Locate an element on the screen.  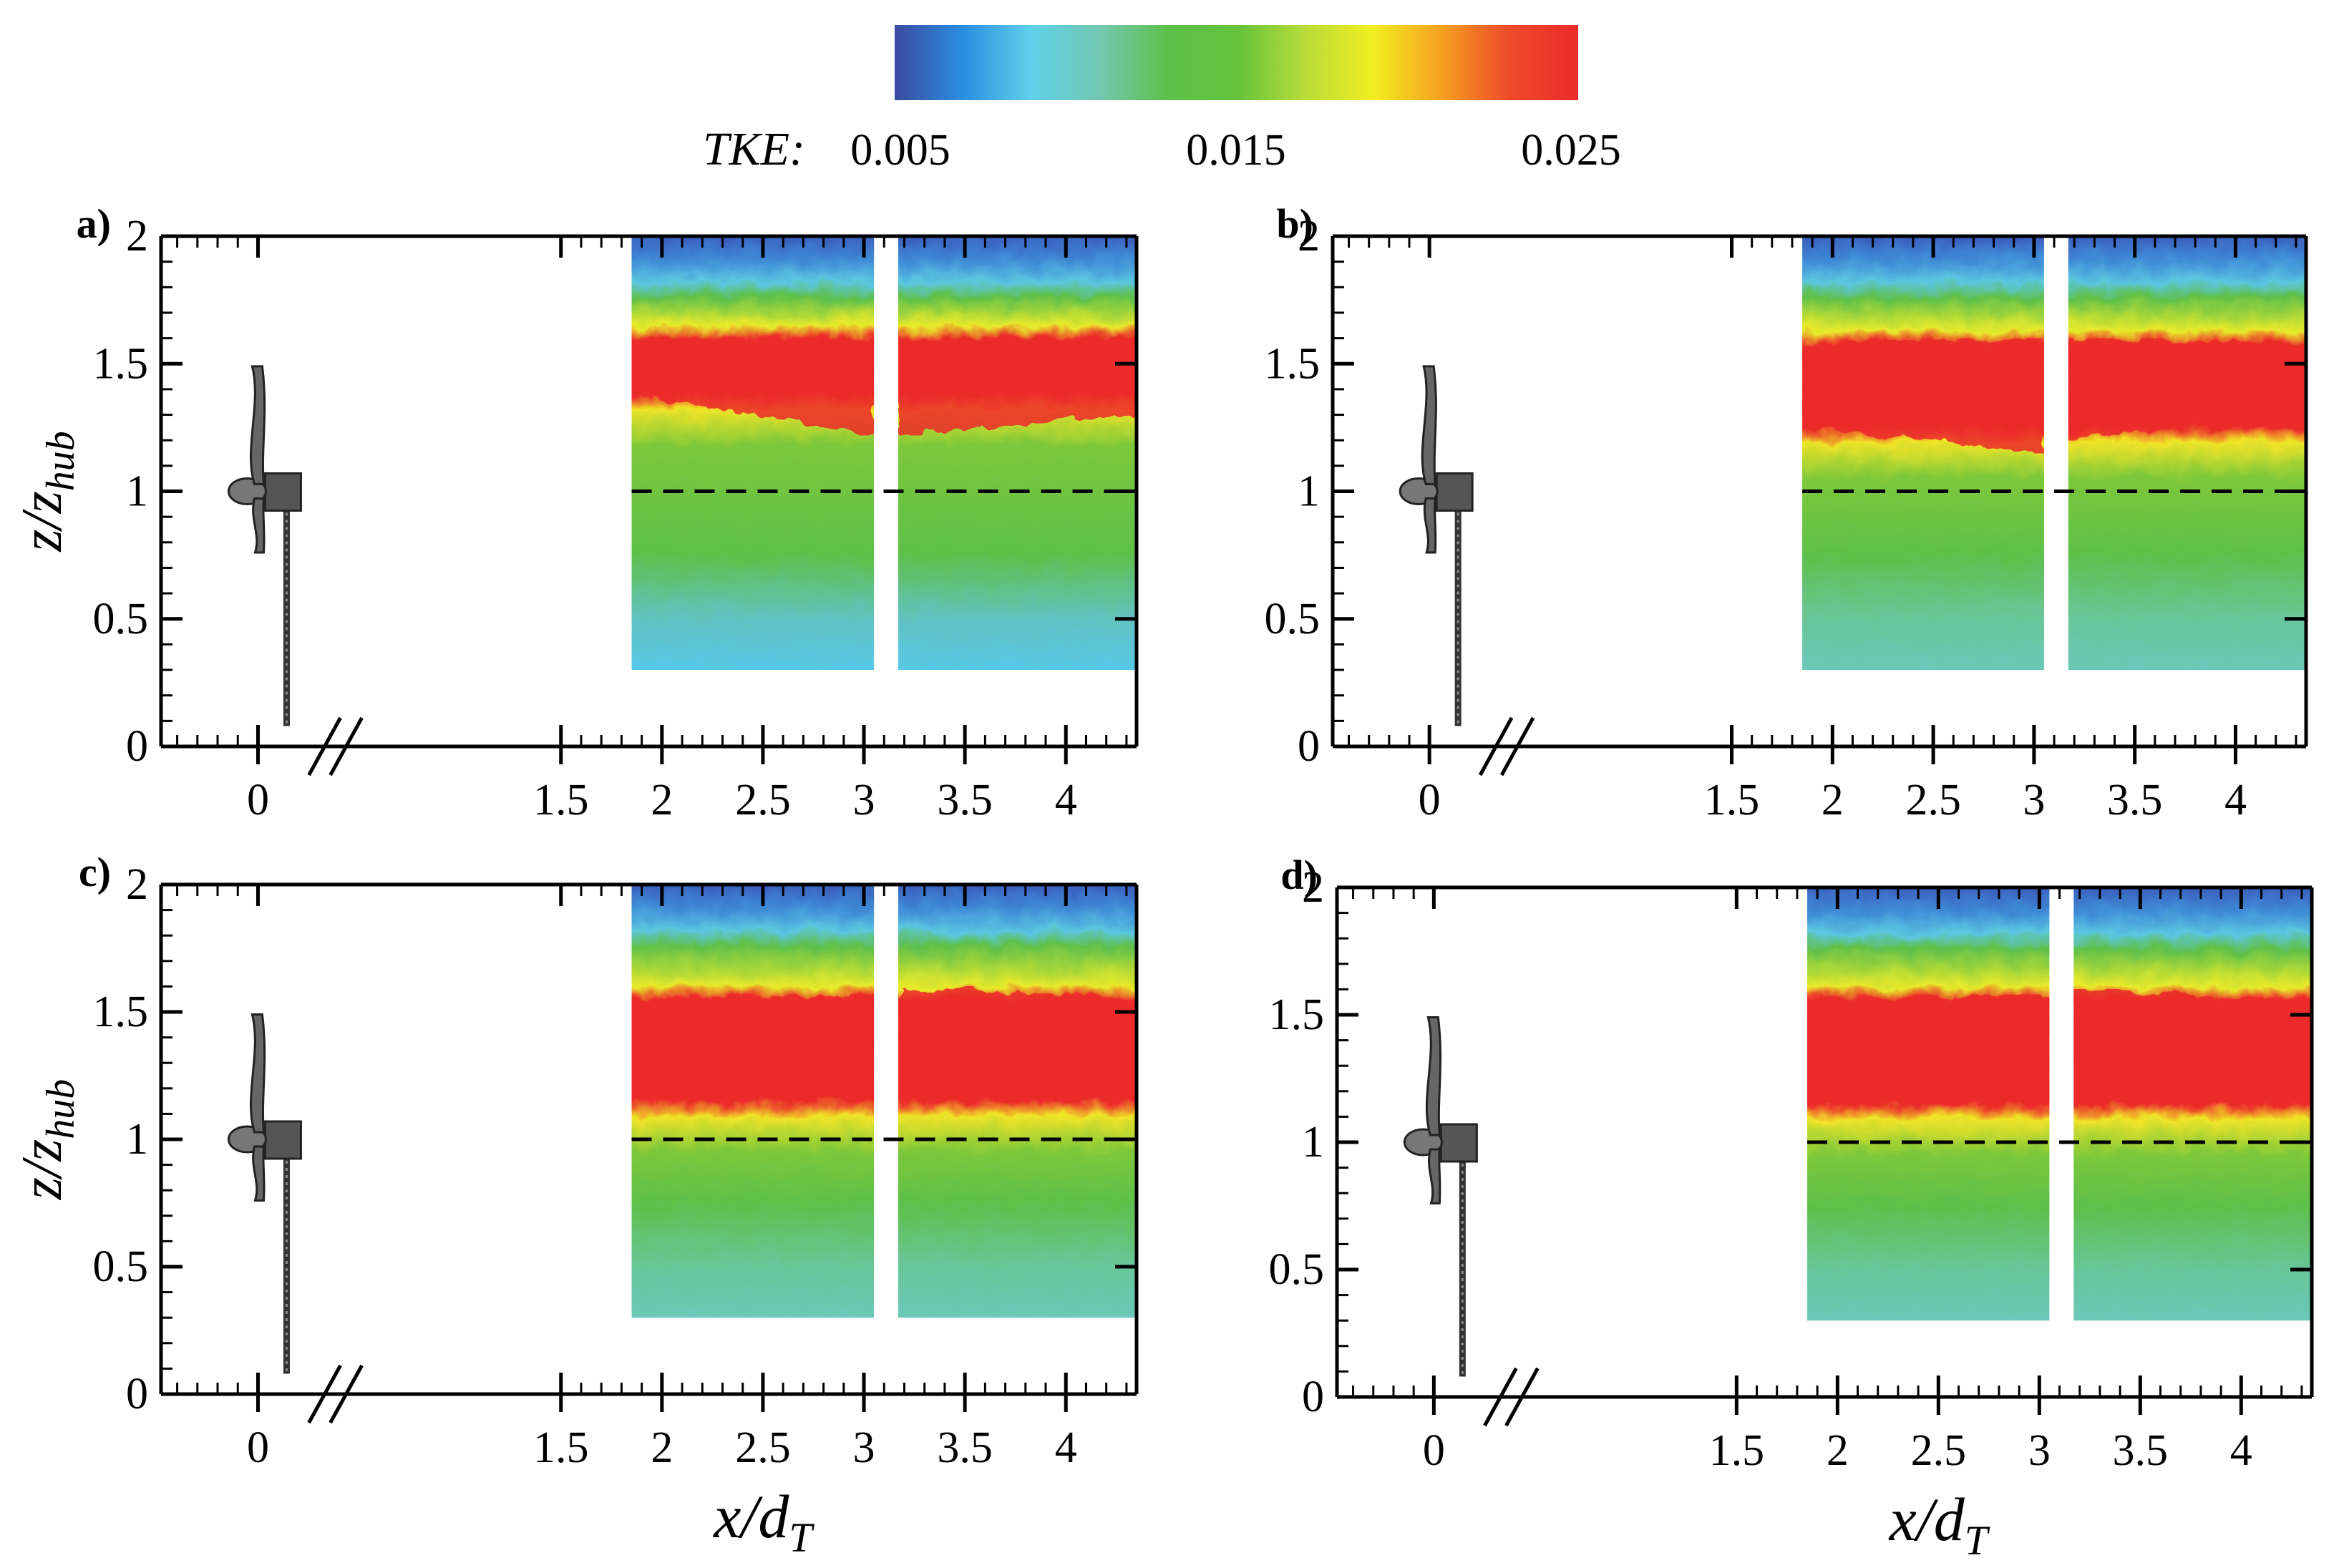
colorbar-label: TKE: is located at coordinates (754, 149).